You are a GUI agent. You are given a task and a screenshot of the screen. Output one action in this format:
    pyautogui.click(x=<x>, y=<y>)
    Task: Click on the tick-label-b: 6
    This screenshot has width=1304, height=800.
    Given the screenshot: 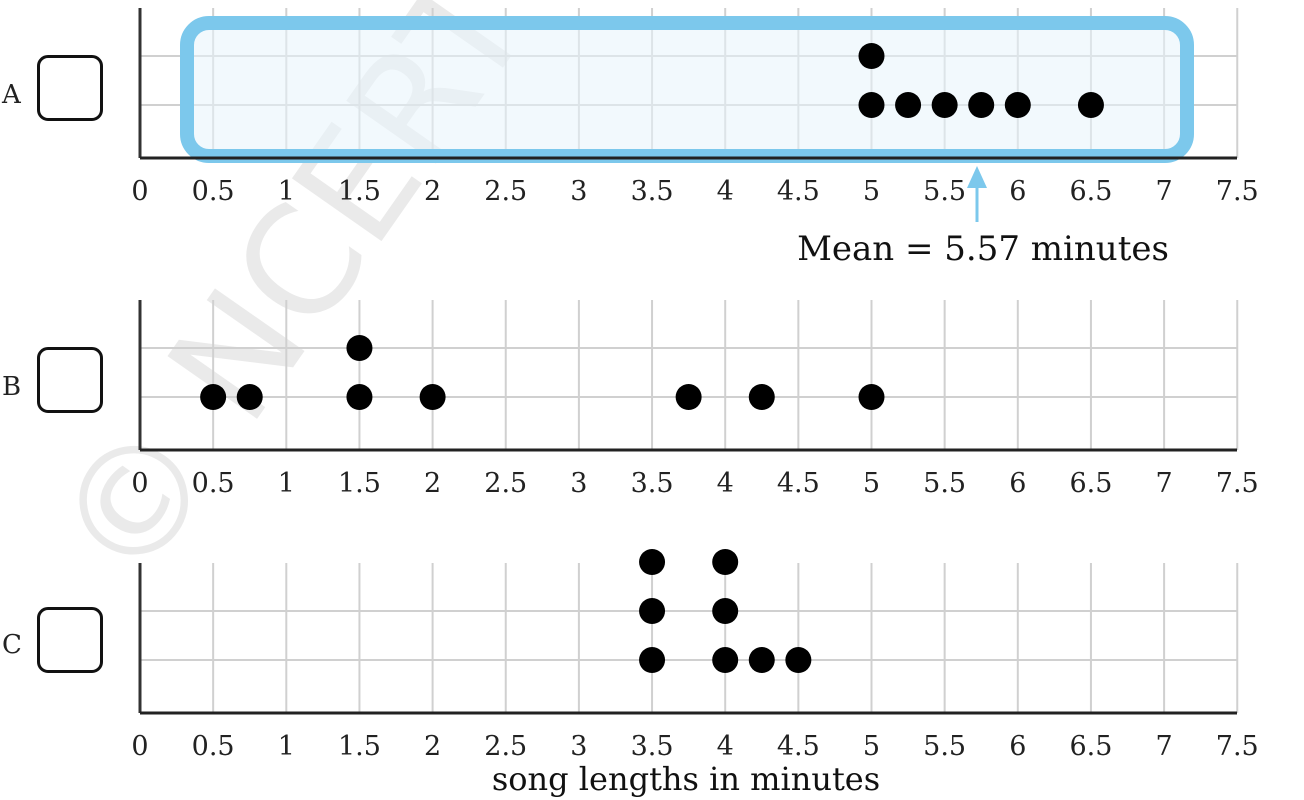 What is the action you would take?
    pyautogui.click(x=1017, y=483)
    